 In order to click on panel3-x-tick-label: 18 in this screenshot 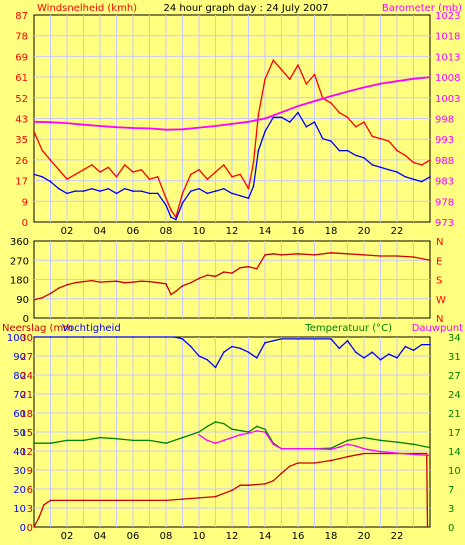, I will do `click(331, 536)`.